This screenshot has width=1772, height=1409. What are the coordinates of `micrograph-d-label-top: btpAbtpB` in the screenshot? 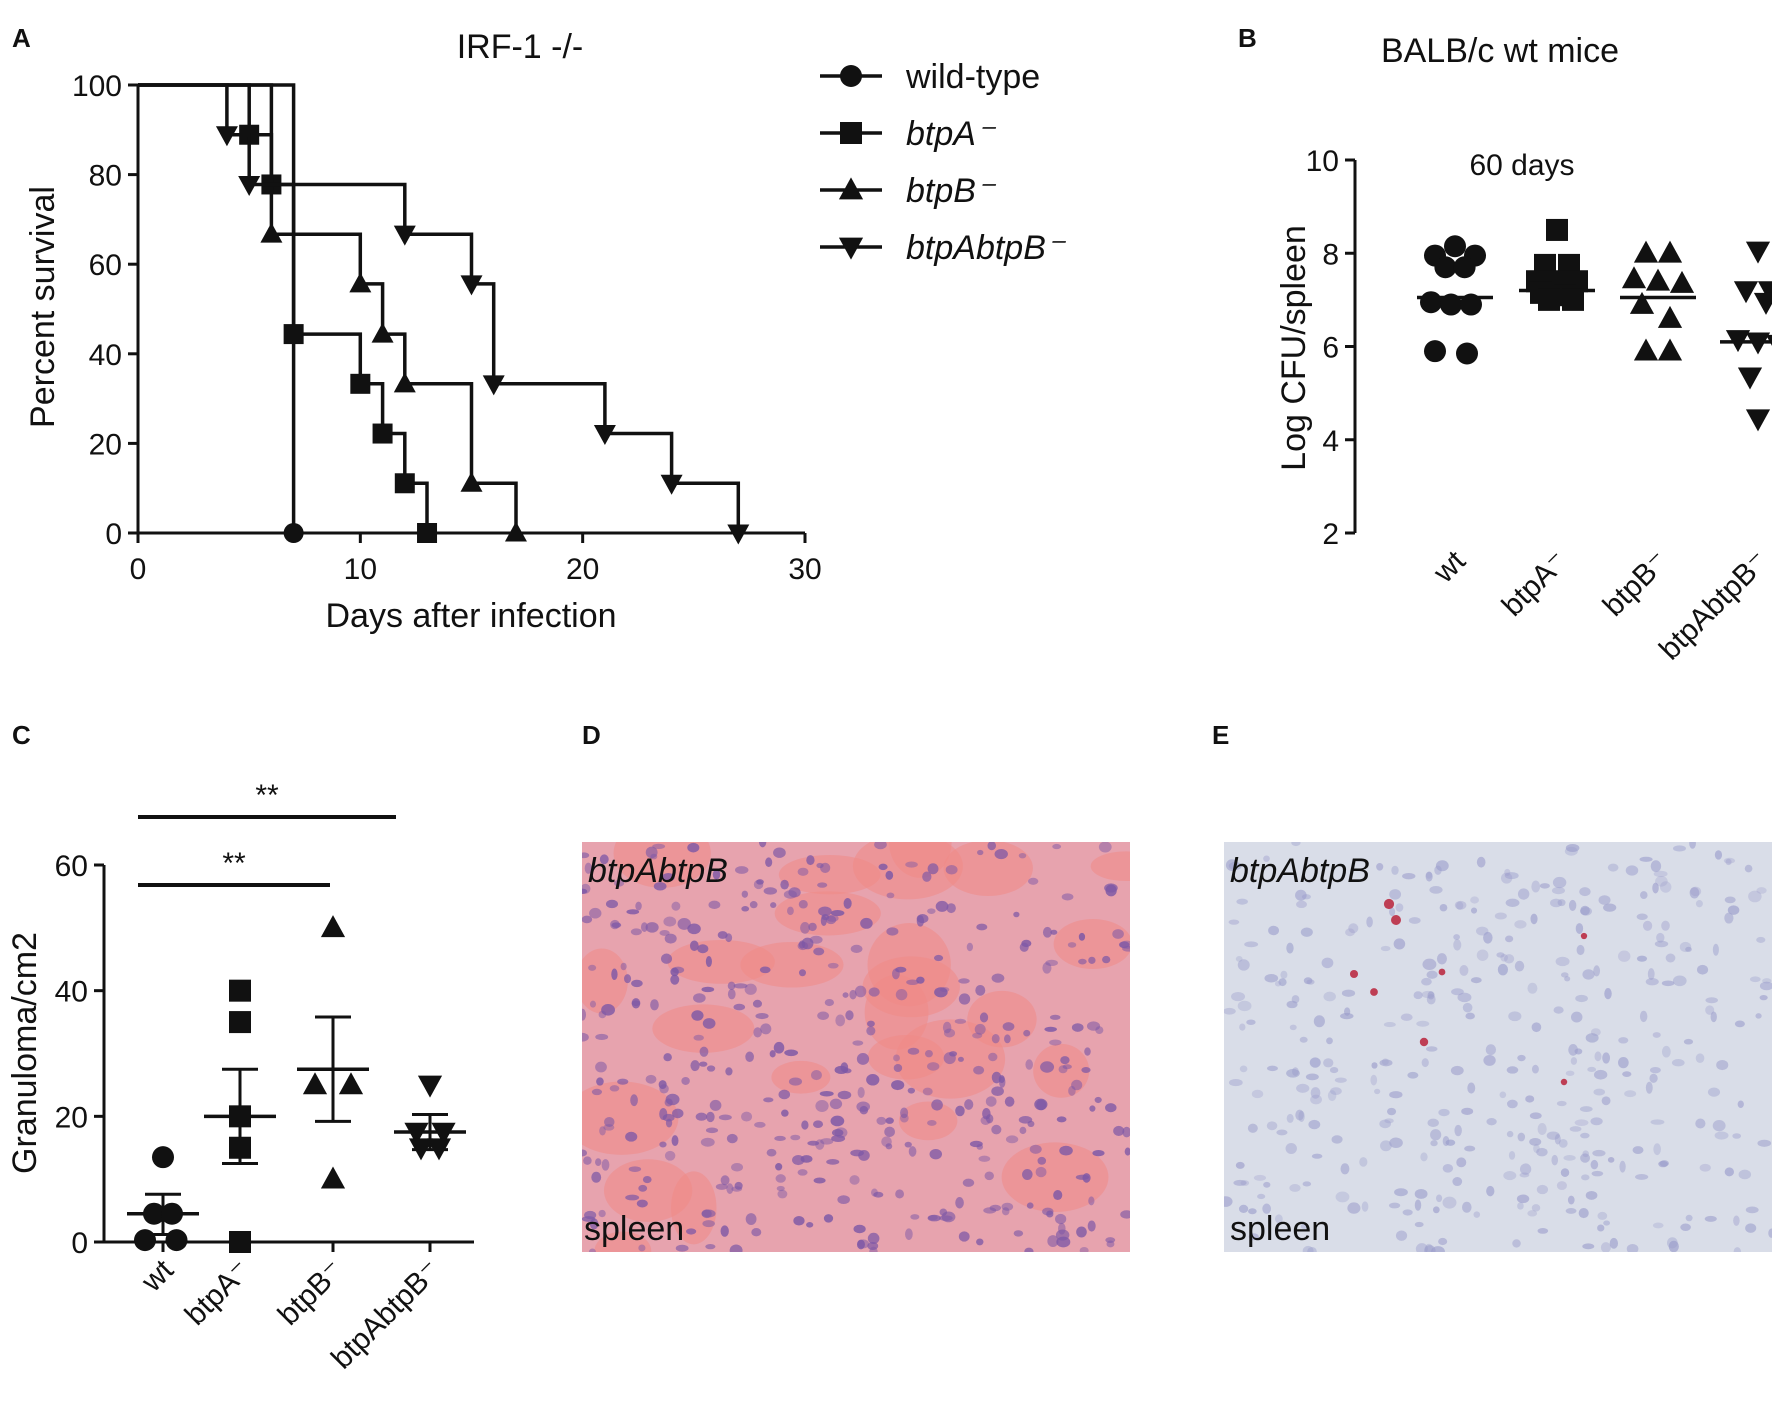 It's located at (658, 871).